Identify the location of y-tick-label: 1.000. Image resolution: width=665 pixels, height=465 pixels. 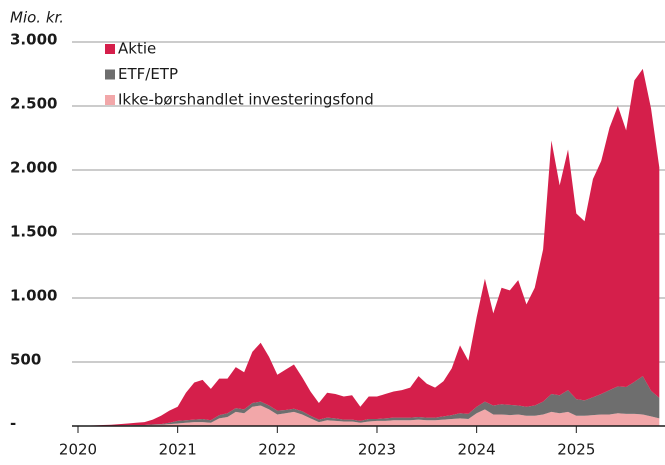
(33, 296).